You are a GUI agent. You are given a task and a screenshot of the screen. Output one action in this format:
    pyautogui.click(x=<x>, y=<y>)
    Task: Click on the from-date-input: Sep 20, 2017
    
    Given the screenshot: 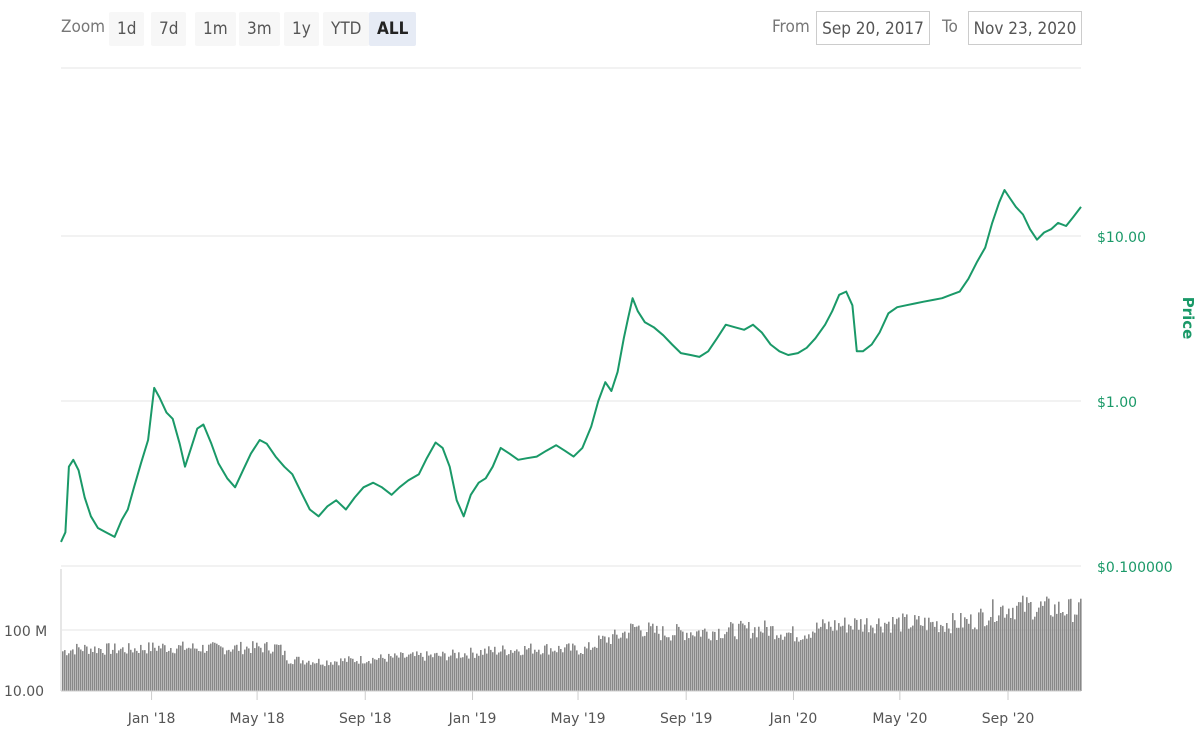 What is the action you would take?
    pyautogui.click(x=873, y=28)
    